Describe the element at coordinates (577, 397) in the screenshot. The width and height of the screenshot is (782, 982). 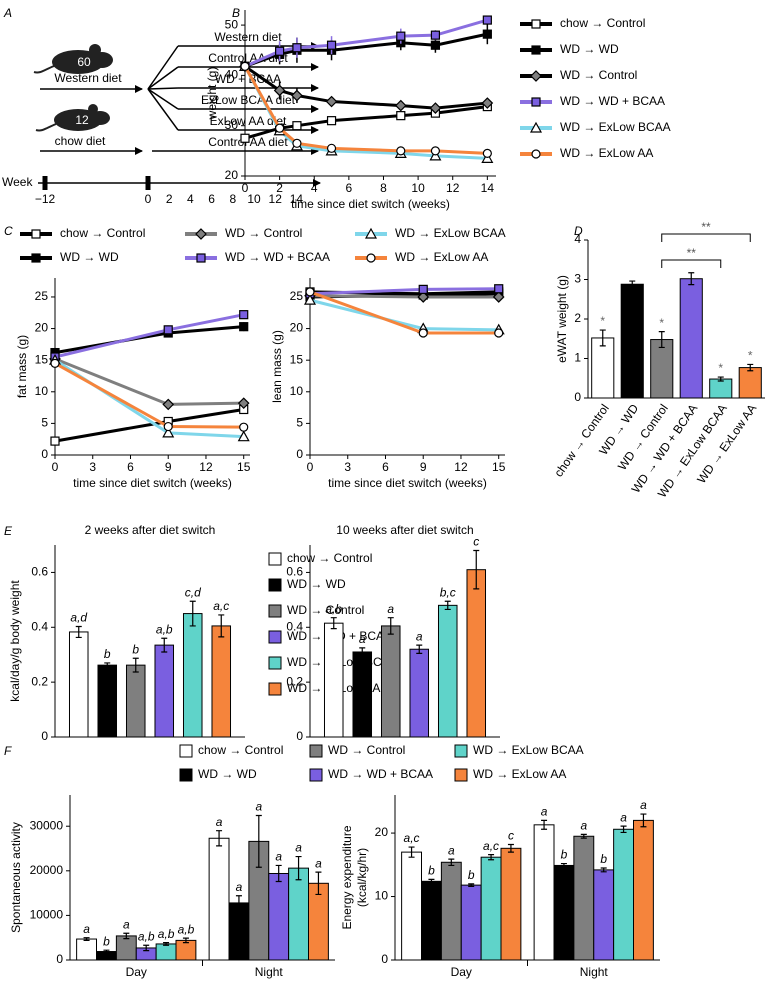
I see `y-tick-label: 0` at that location.